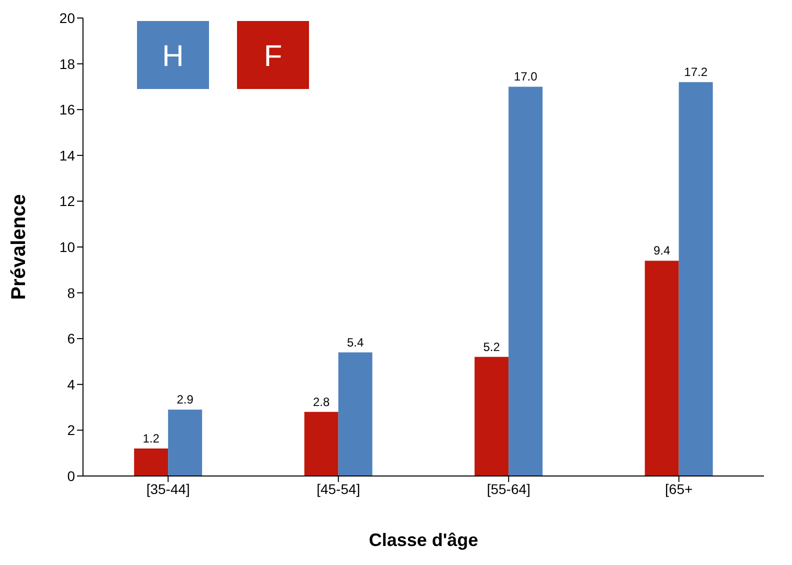  What do you see at coordinates (67, 18) in the screenshot?
I see `y-tick-label: 20` at bounding box center [67, 18].